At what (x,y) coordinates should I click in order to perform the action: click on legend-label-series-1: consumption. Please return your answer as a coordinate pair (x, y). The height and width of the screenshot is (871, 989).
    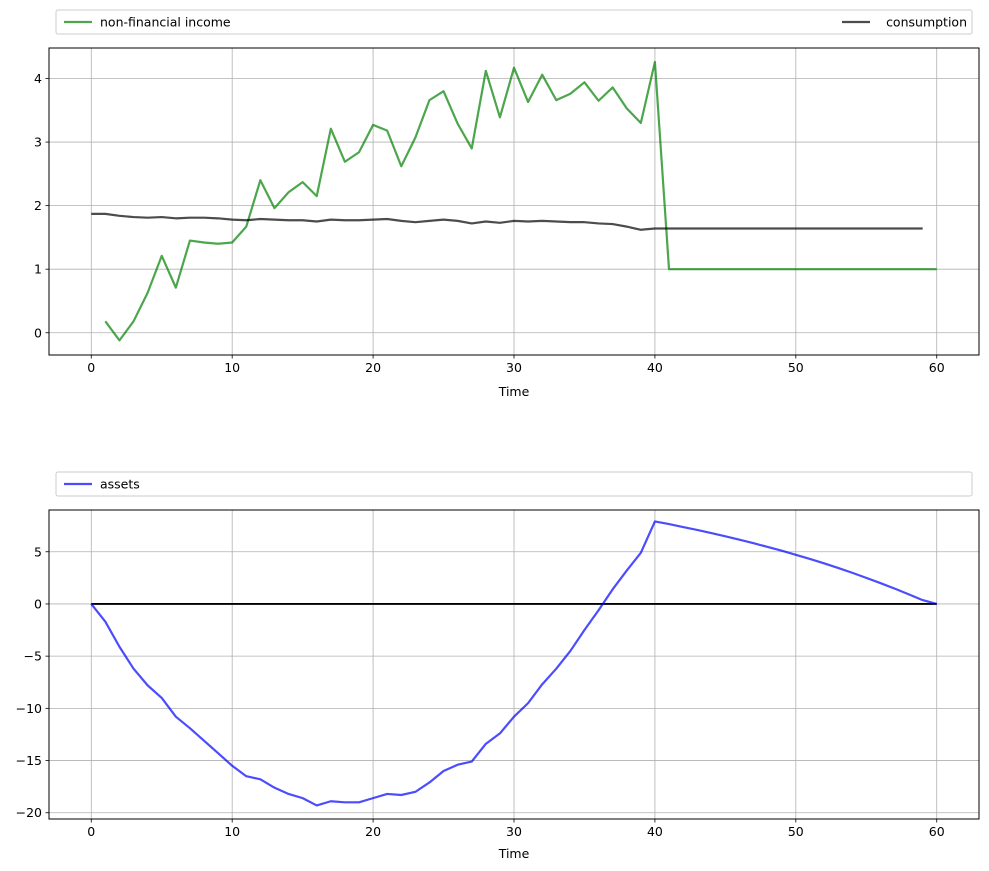
    Looking at the image, I should click on (926, 22).